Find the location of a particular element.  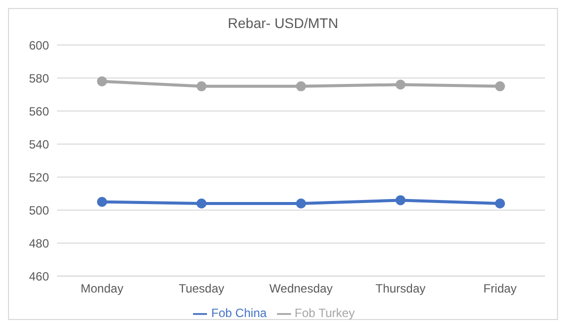

x-tick-label: Thursday is located at coordinates (400, 289).